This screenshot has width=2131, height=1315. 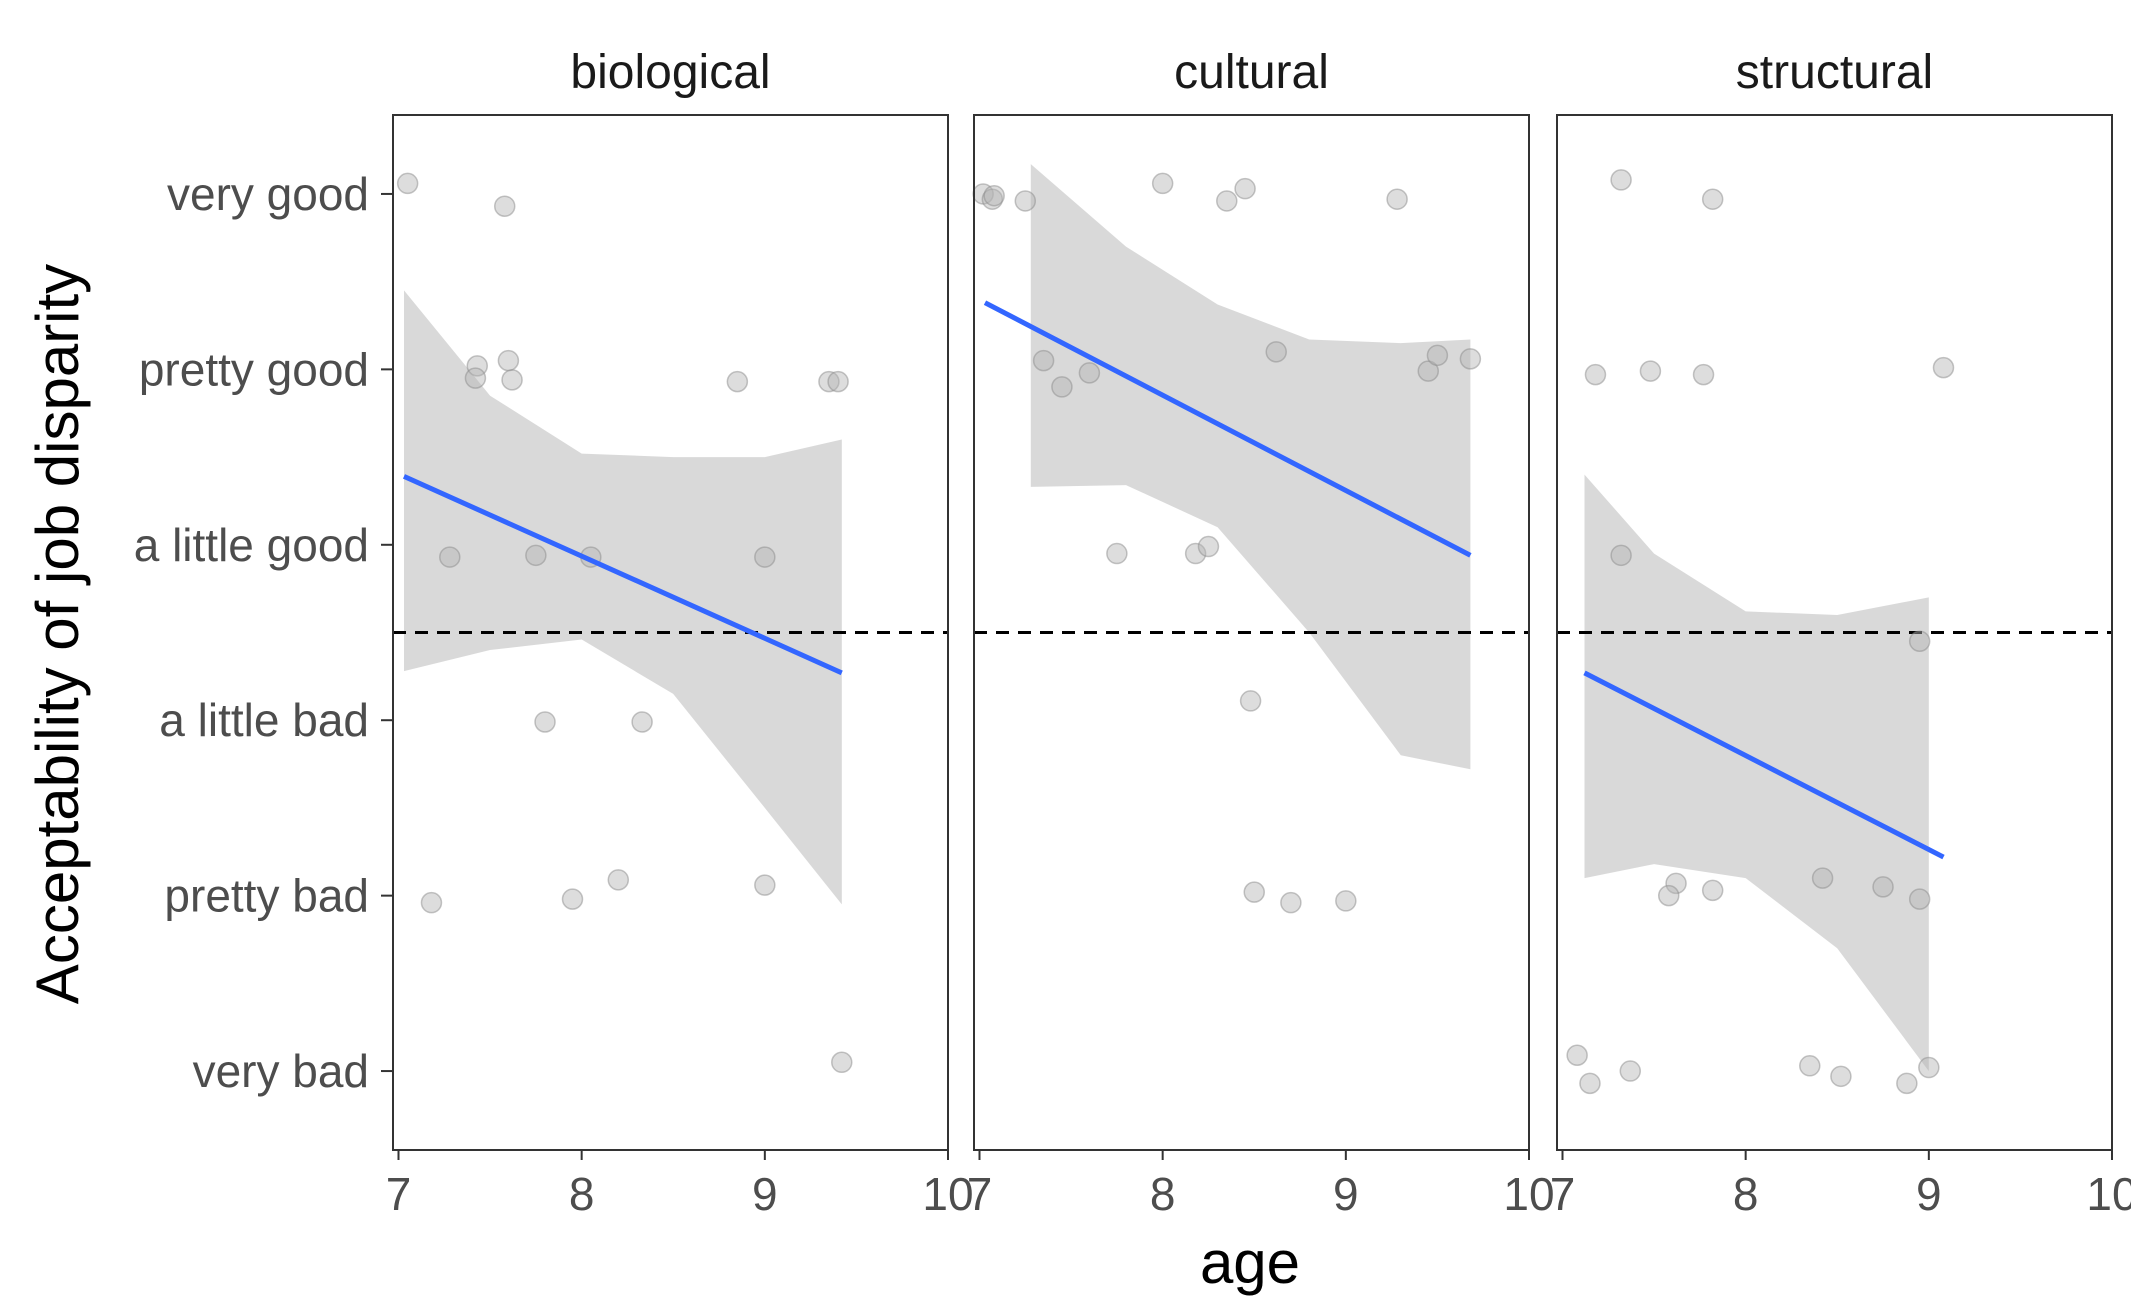 I want to click on facet-label: biological, so click(x=670, y=72).